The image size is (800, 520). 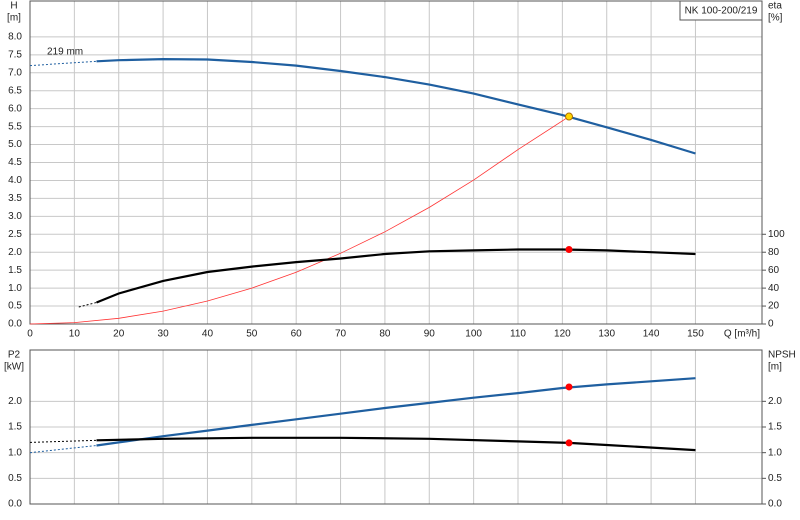 I want to click on x-tick-label: 60, so click(x=297, y=334).